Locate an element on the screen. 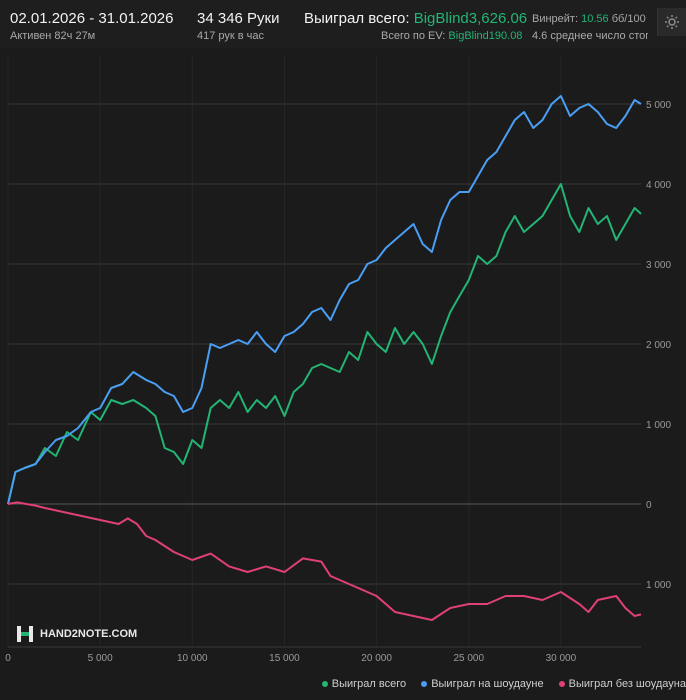  legend-label-nonshowdown: Выиграл без шоудауна is located at coordinates (627, 684).